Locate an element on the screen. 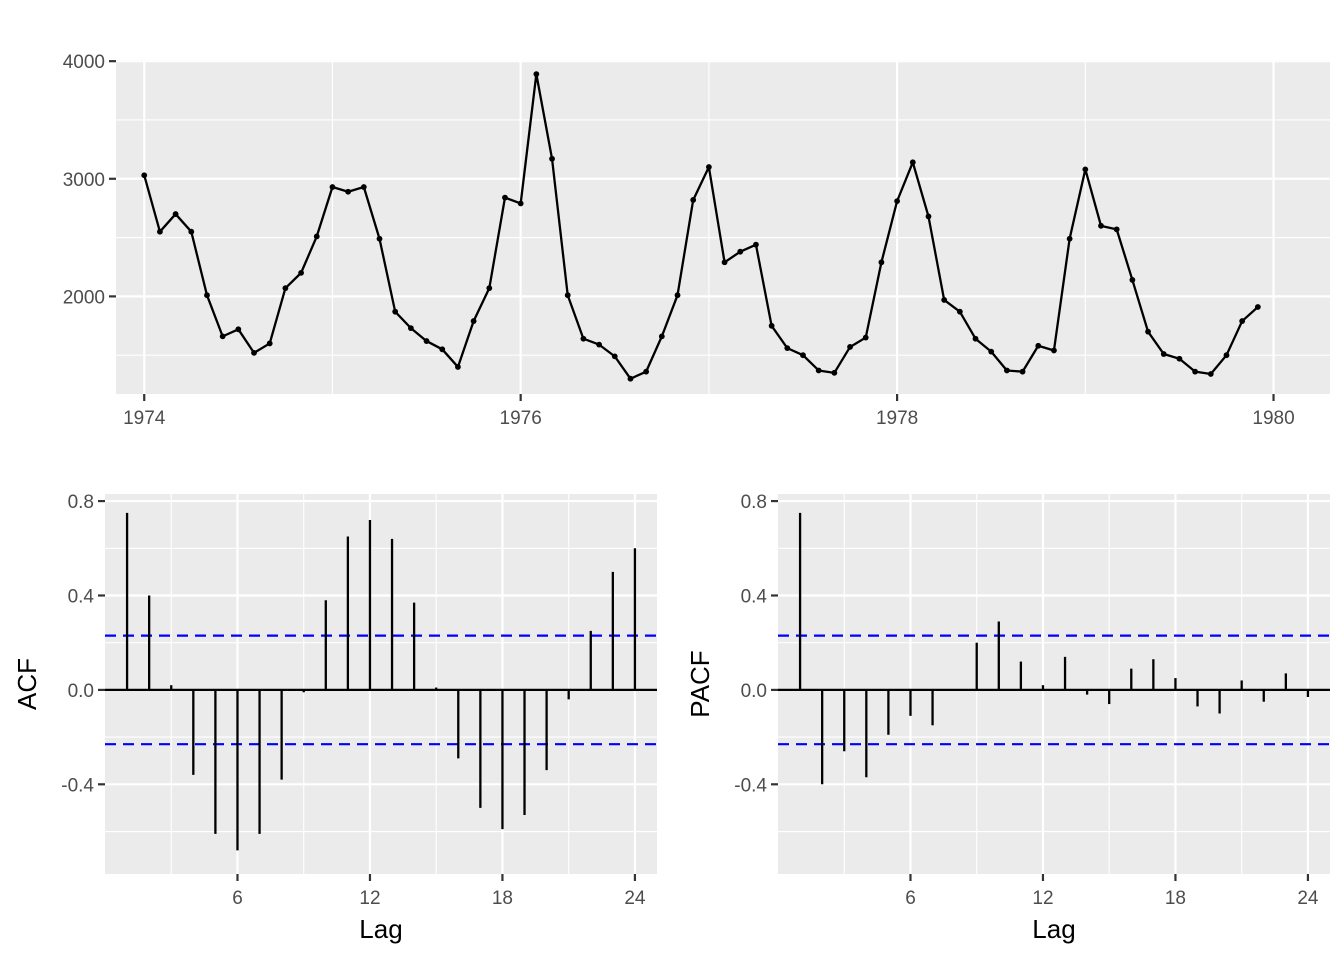 Image resolution: width=1344 pixels, height=960 pixels. x-tick-label: 1980 is located at coordinates (1273, 418).